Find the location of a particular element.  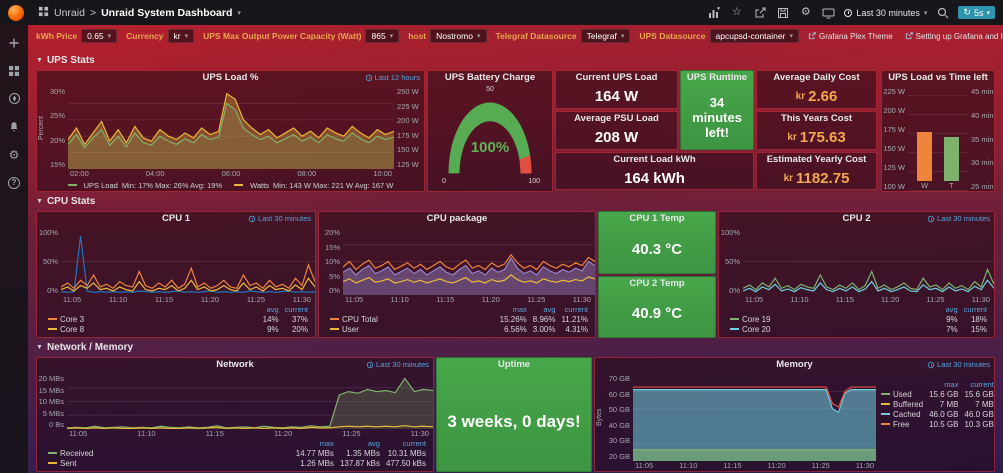

panel-title: Estimated Yearly Cost is located at coordinates (816, 159).